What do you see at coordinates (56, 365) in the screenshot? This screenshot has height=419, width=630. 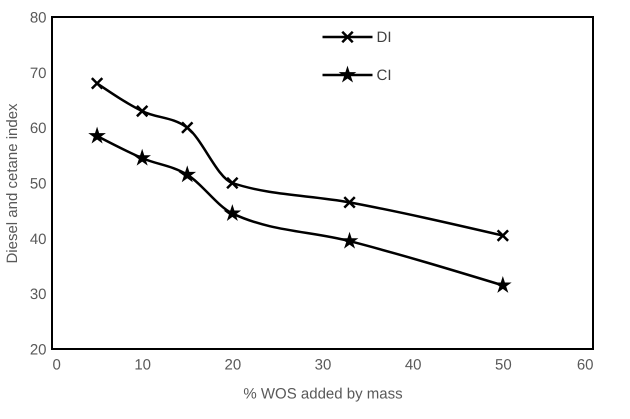 I see `x-tick-label: 0` at bounding box center [56, 365].